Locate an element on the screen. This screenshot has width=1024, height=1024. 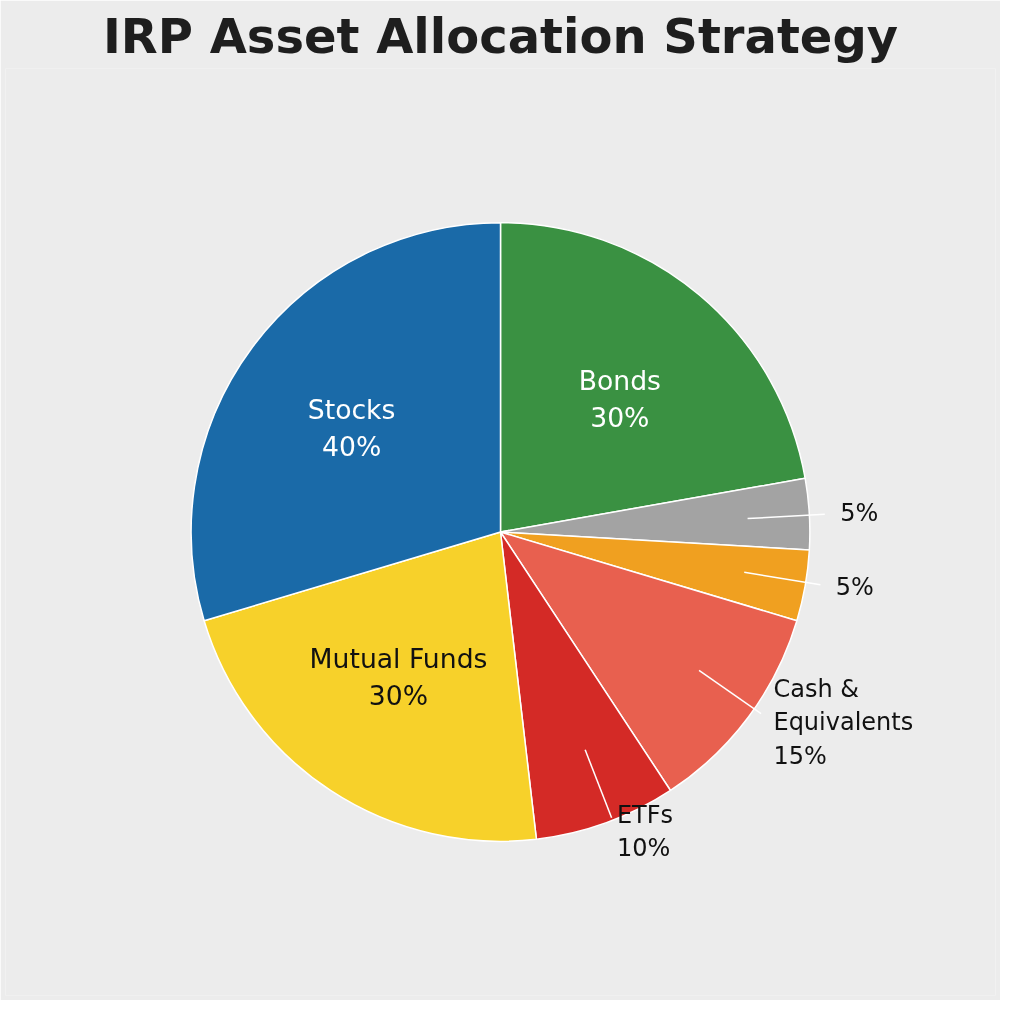
slice-label: ETFs is located at coordinates (645, 814).